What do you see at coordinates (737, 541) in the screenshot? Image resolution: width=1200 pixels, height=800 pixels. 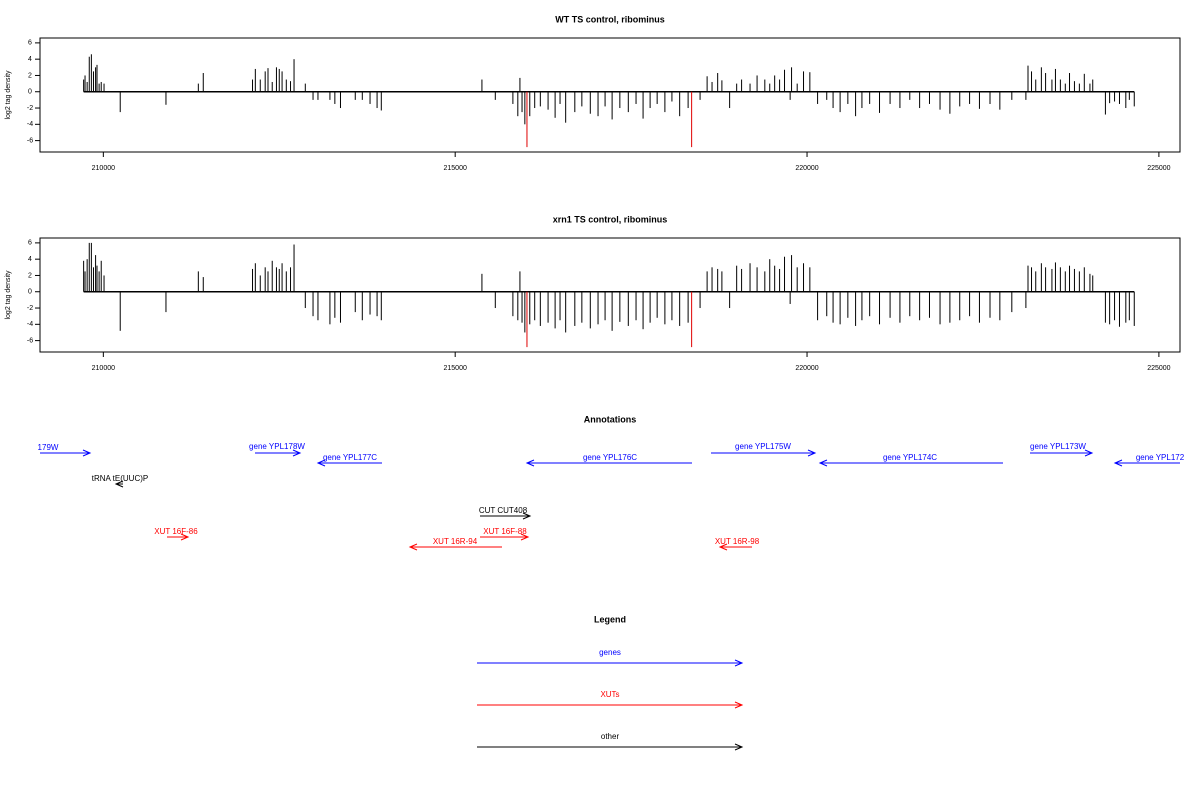 I see `feature-label: XUT 16R-98` at bounding box center [737, 541].